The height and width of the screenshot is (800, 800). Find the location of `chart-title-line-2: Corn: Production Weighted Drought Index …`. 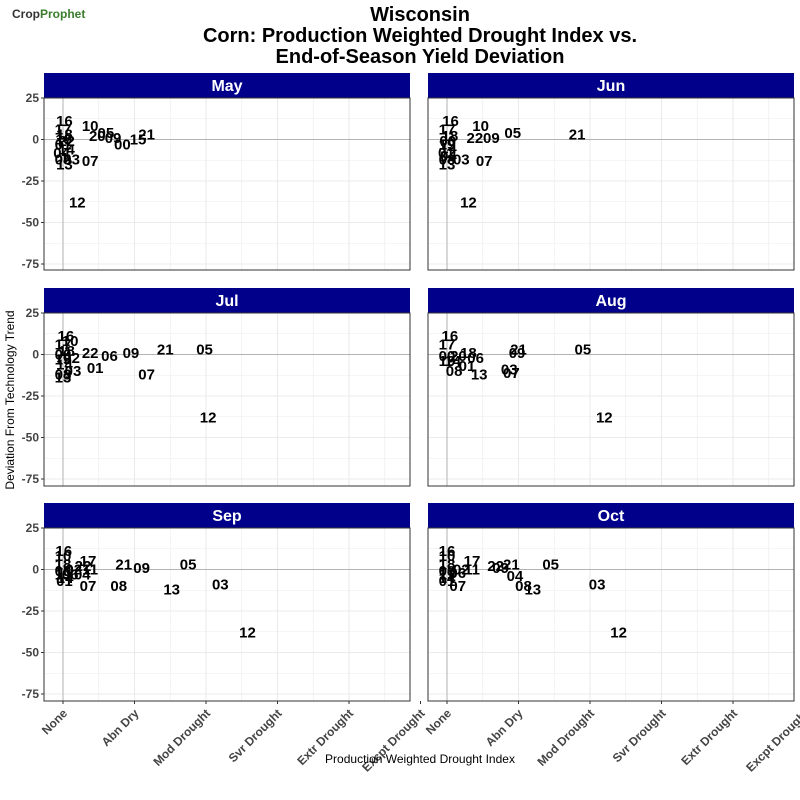

chart-title-line-2: Corn: Production Weighted Drought Index … is located at coordinates (420, 36).